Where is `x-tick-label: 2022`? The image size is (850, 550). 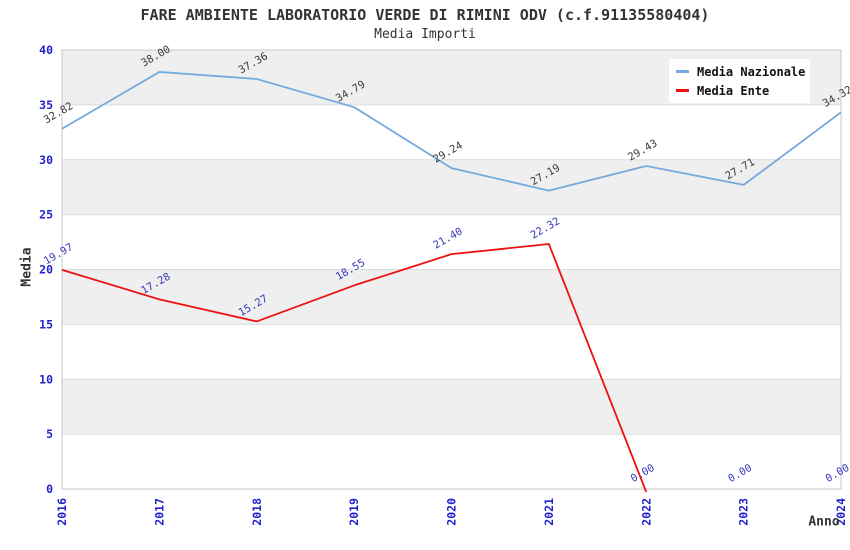
x-tick-label: 2022 is located at coordinates (646, 512).